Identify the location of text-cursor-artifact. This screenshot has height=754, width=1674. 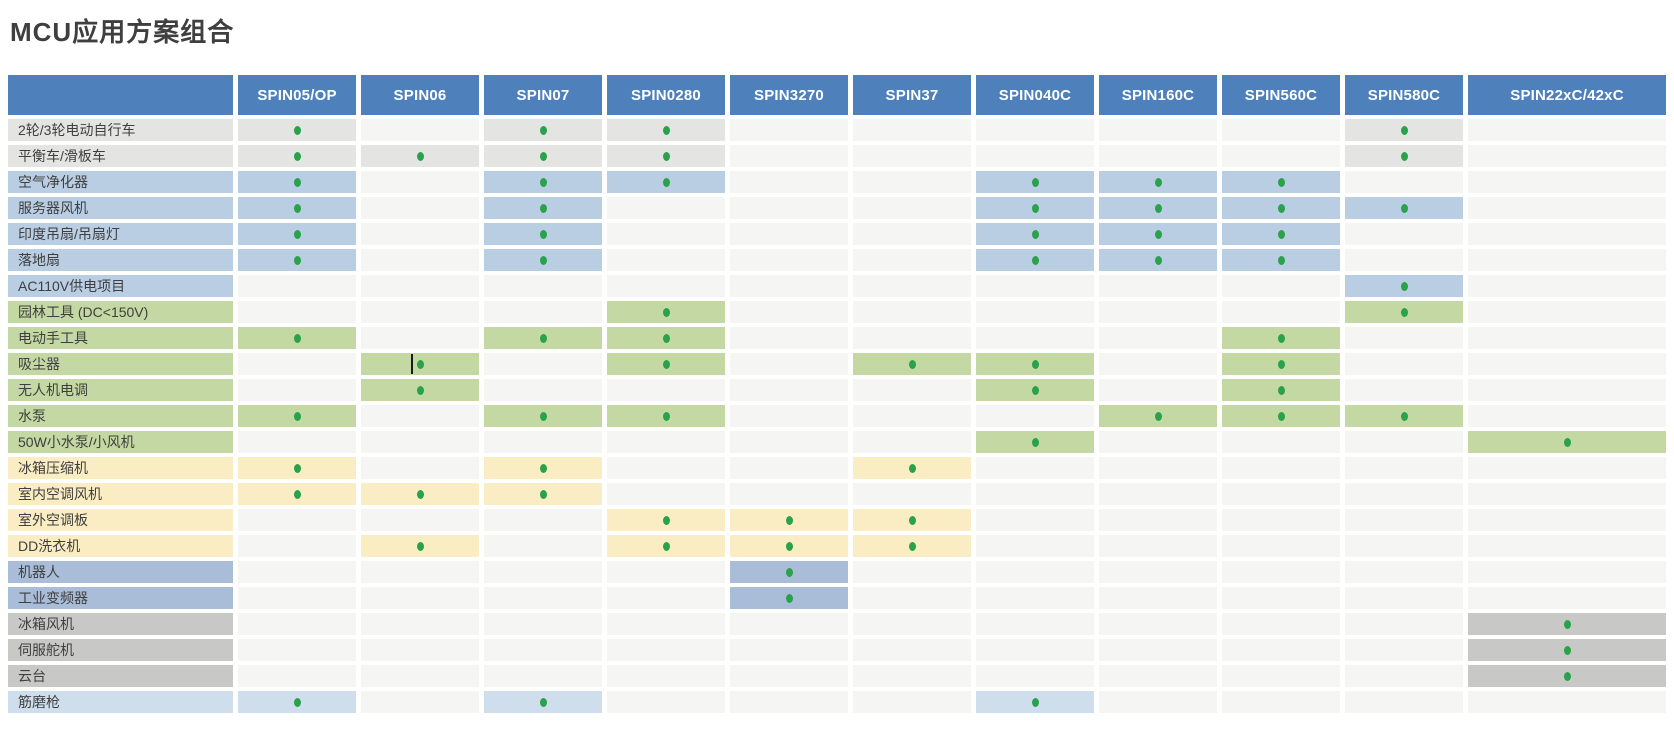
(412, 364).